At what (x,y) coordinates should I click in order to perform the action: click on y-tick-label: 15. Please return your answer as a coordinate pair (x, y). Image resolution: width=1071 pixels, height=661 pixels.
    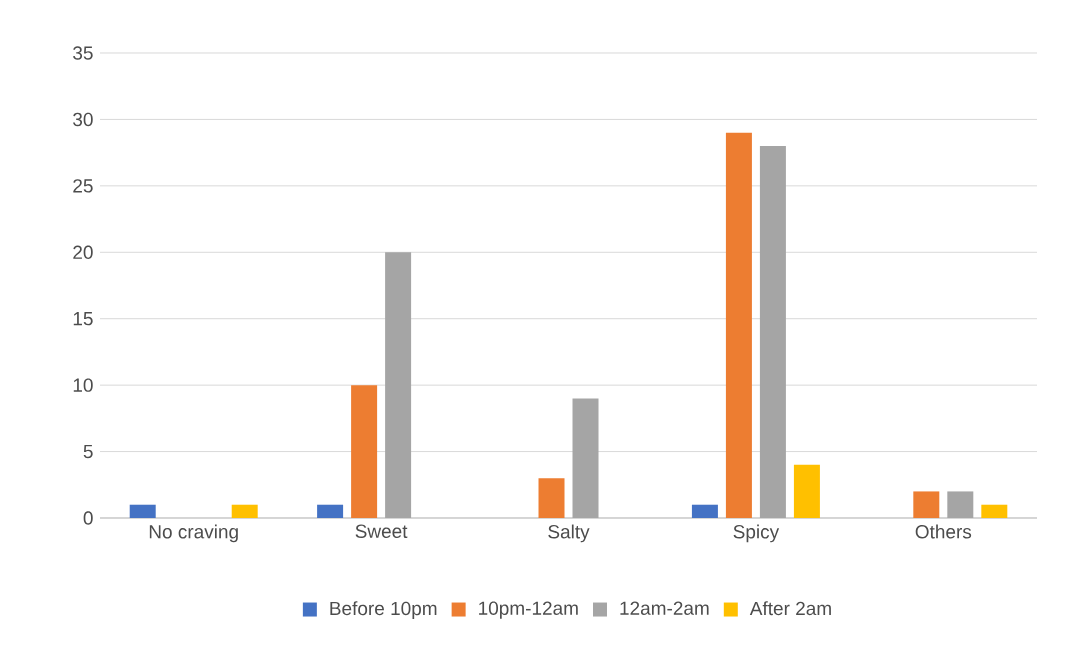
    Looking at the image, I should click on (83, 319).